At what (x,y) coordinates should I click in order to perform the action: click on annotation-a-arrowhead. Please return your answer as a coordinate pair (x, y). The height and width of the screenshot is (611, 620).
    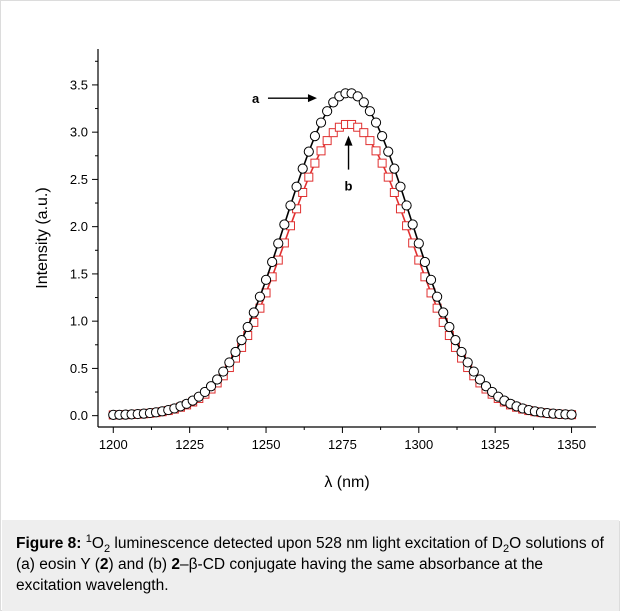
    Looking at the image, I should click on (312, 98).